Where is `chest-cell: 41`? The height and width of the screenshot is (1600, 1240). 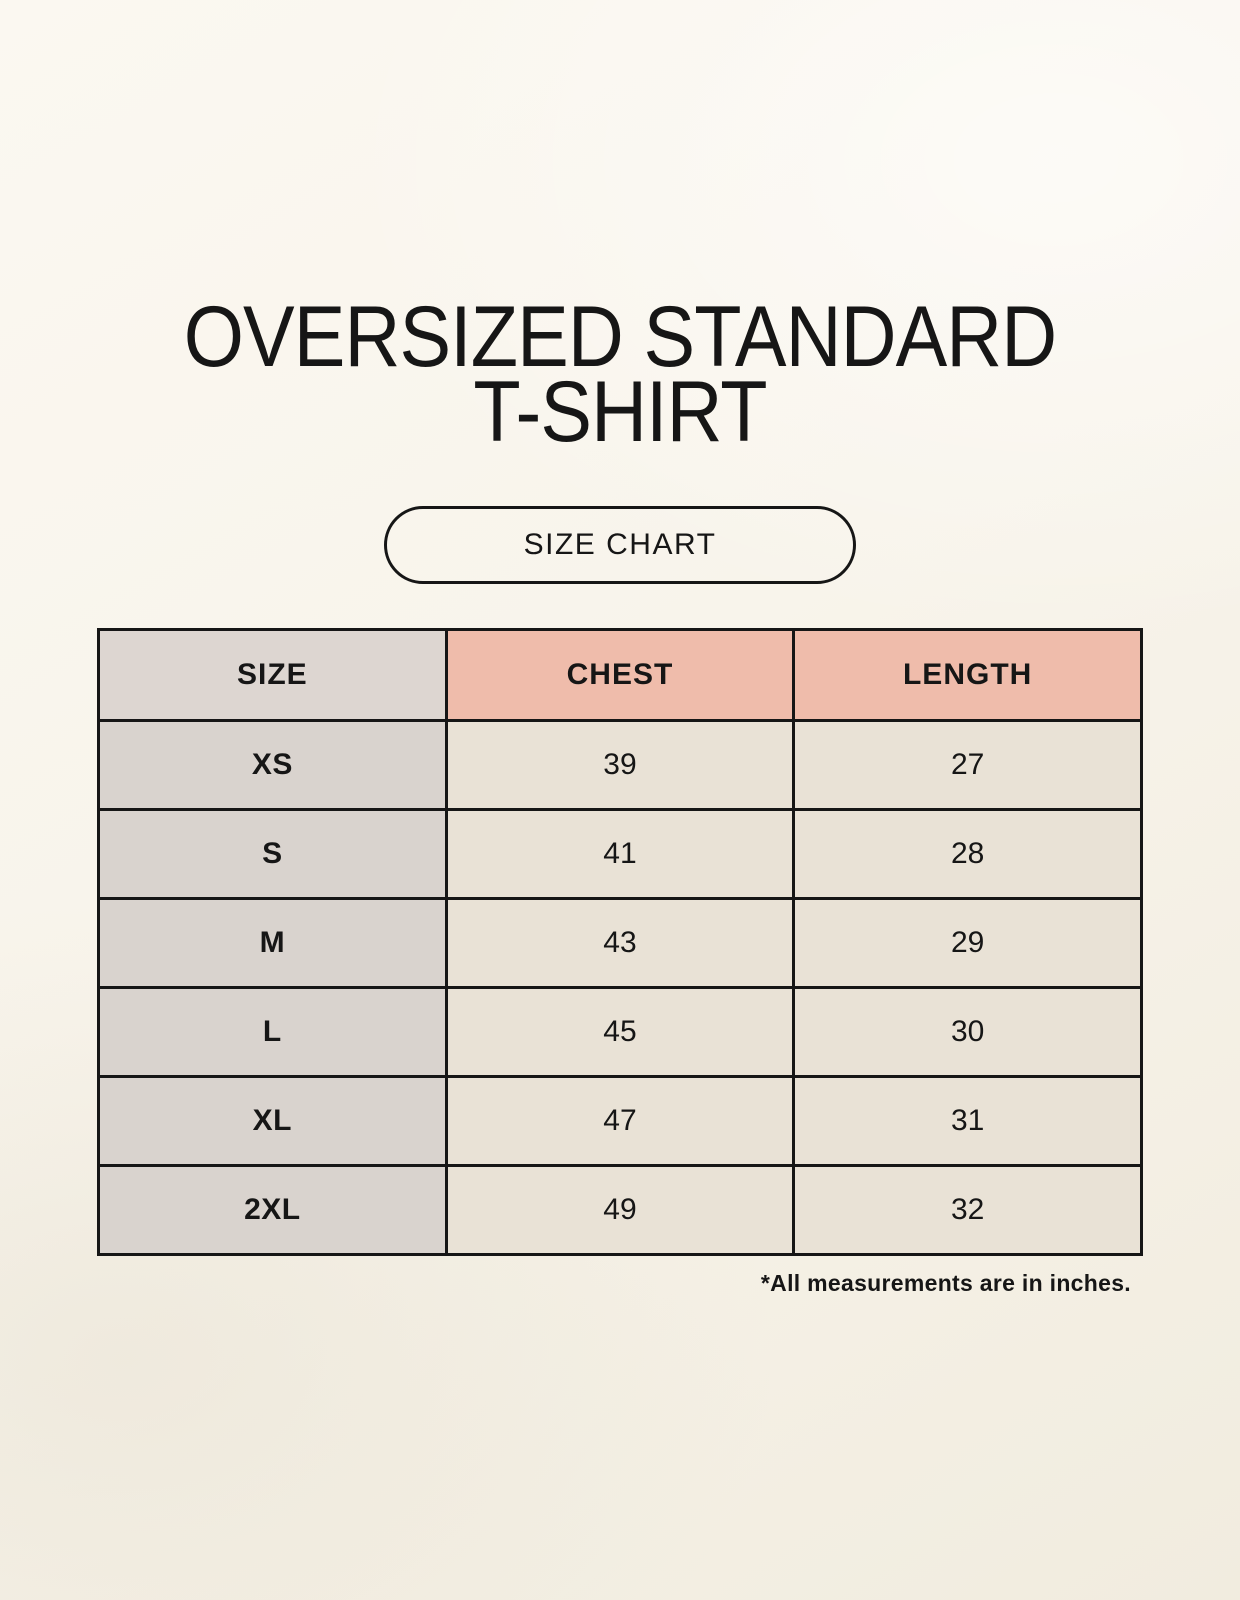 chest-cell: 41 is located at coordinates (620, 854).